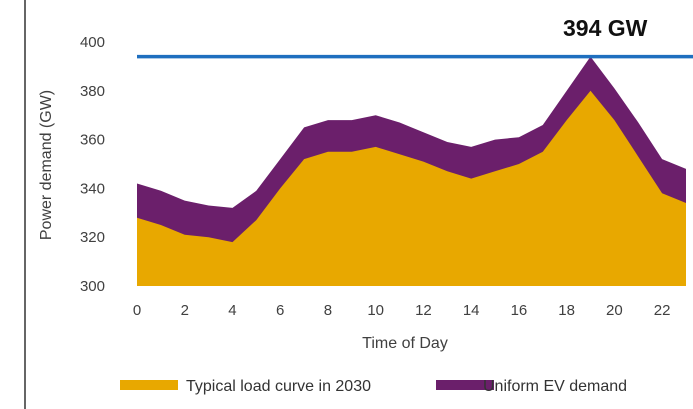  What do you see at coordinates (46, 165) in the screenshot?
I see `y-axis-title: Power demand (GW)` at bounding box center [46, 165].